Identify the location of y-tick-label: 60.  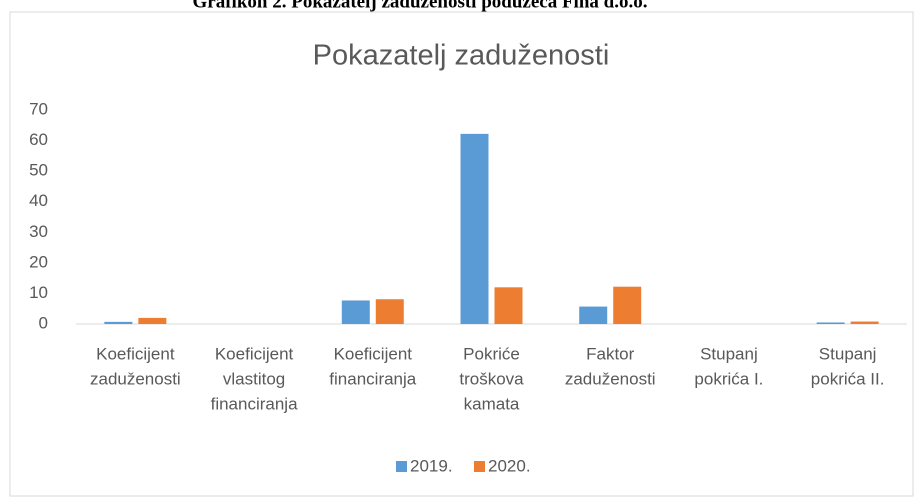
(38, 139).